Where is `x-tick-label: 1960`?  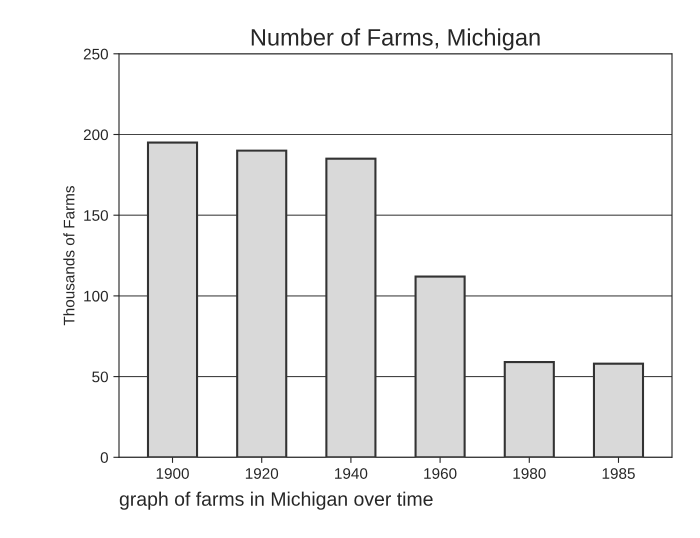 x-tick-label: 1960 is located at coordinates (440, 473).